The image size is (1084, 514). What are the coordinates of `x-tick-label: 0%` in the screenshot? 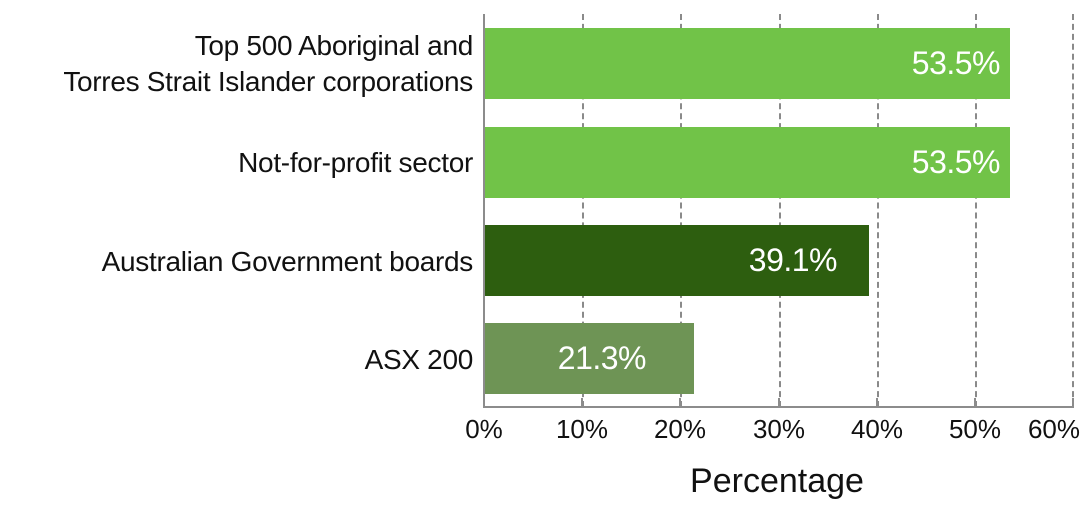 It's located at (484, 429).